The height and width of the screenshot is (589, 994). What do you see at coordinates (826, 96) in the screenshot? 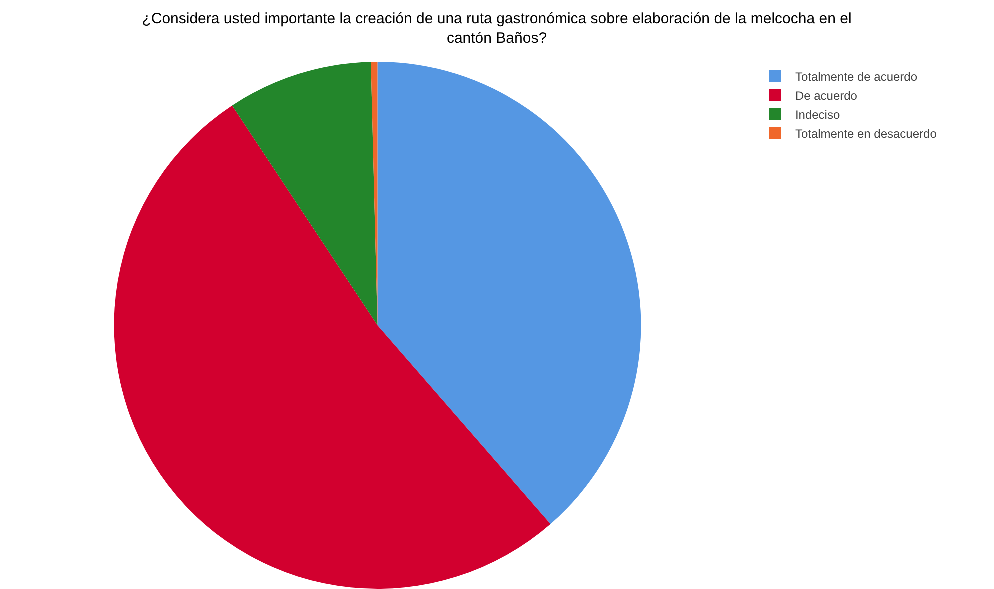
I see `legend-label: De acuerdo` at bounding box center [826, 96].